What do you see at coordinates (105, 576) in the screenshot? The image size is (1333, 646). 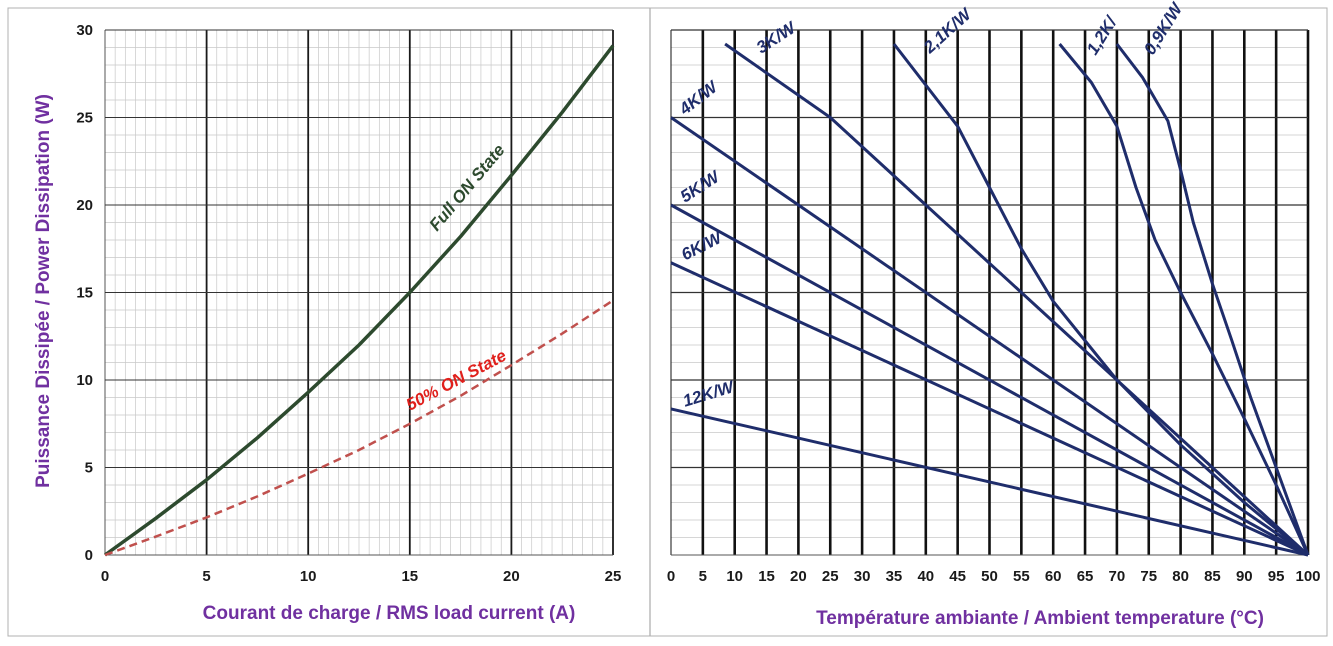 I see `left-x-tick-label: 0` at bounding box center [105, 576].